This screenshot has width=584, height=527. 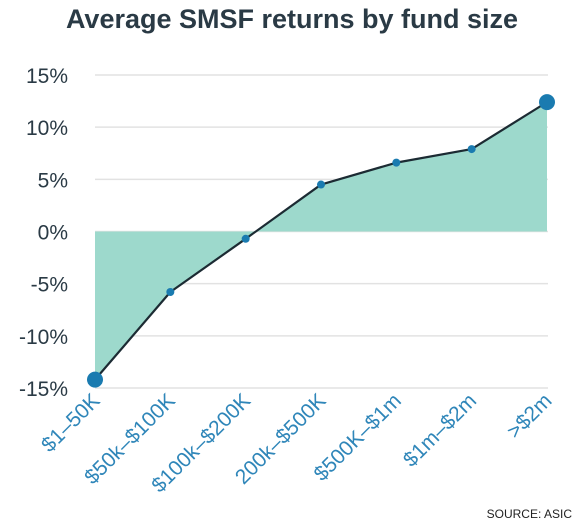 I want to click on x-tick-label: $1m–$2m, so click(x=440, y=430).